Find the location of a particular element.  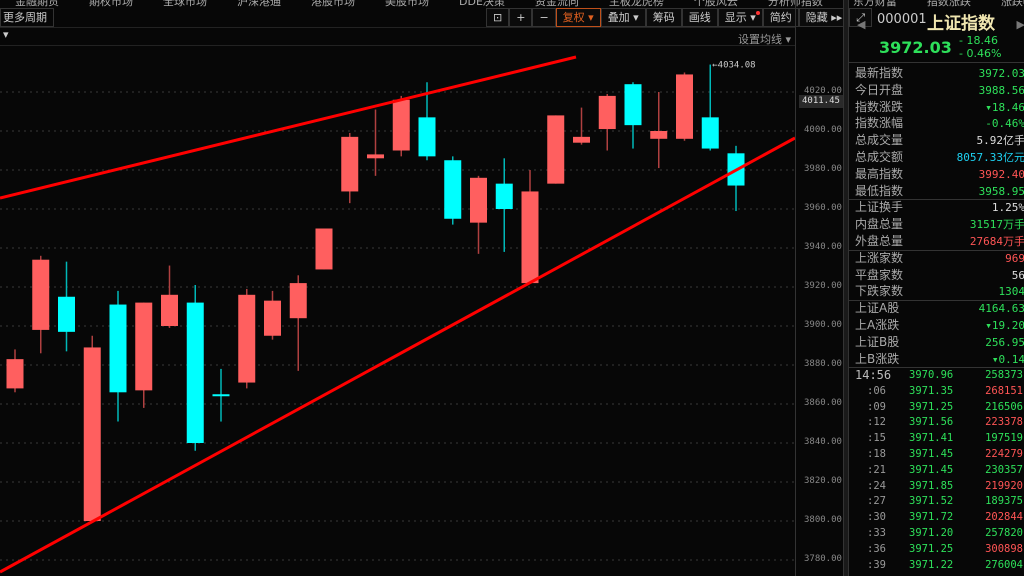

top-nav-item: 资金流向 is located at coordinates (556, 3).